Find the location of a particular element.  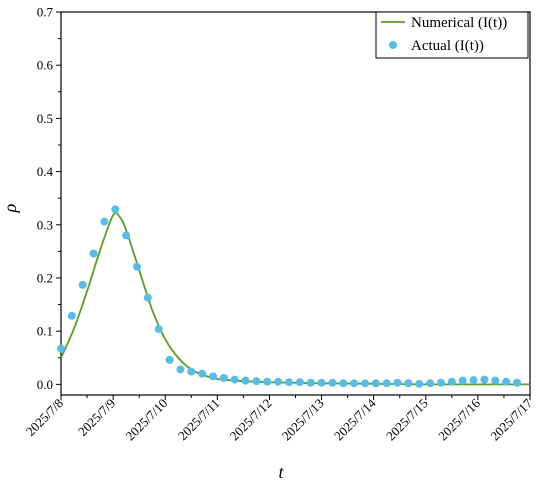

x-tick-label: 2025/7/16 is located at coordinates (459, 419).